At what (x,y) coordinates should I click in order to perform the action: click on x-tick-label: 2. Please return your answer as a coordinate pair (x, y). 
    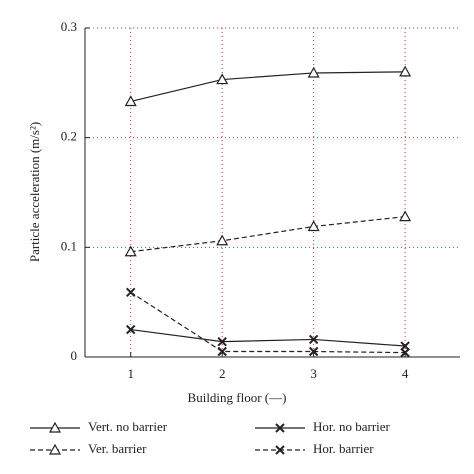
    Looking at the image, I should click on (222, 373).